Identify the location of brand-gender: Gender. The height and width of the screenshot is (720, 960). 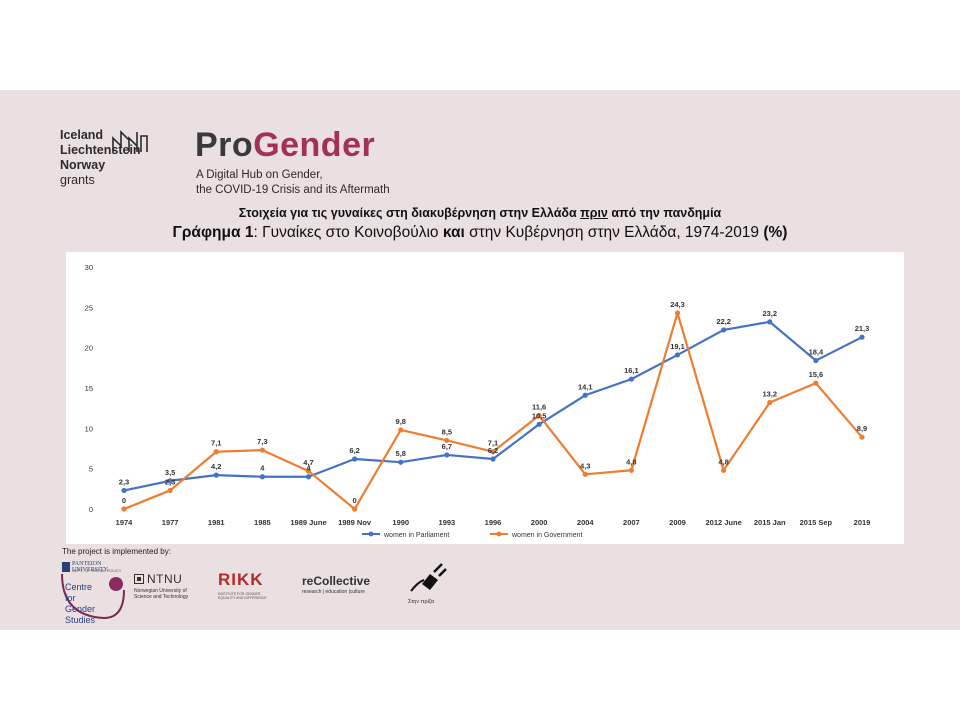
(314, 145).